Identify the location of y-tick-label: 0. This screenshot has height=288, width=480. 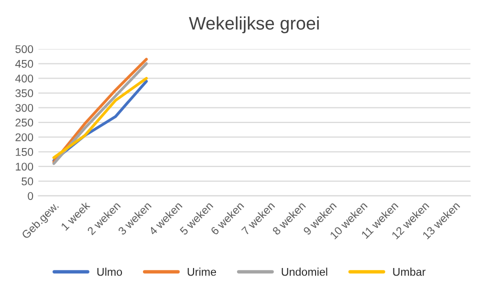
(31, 196).